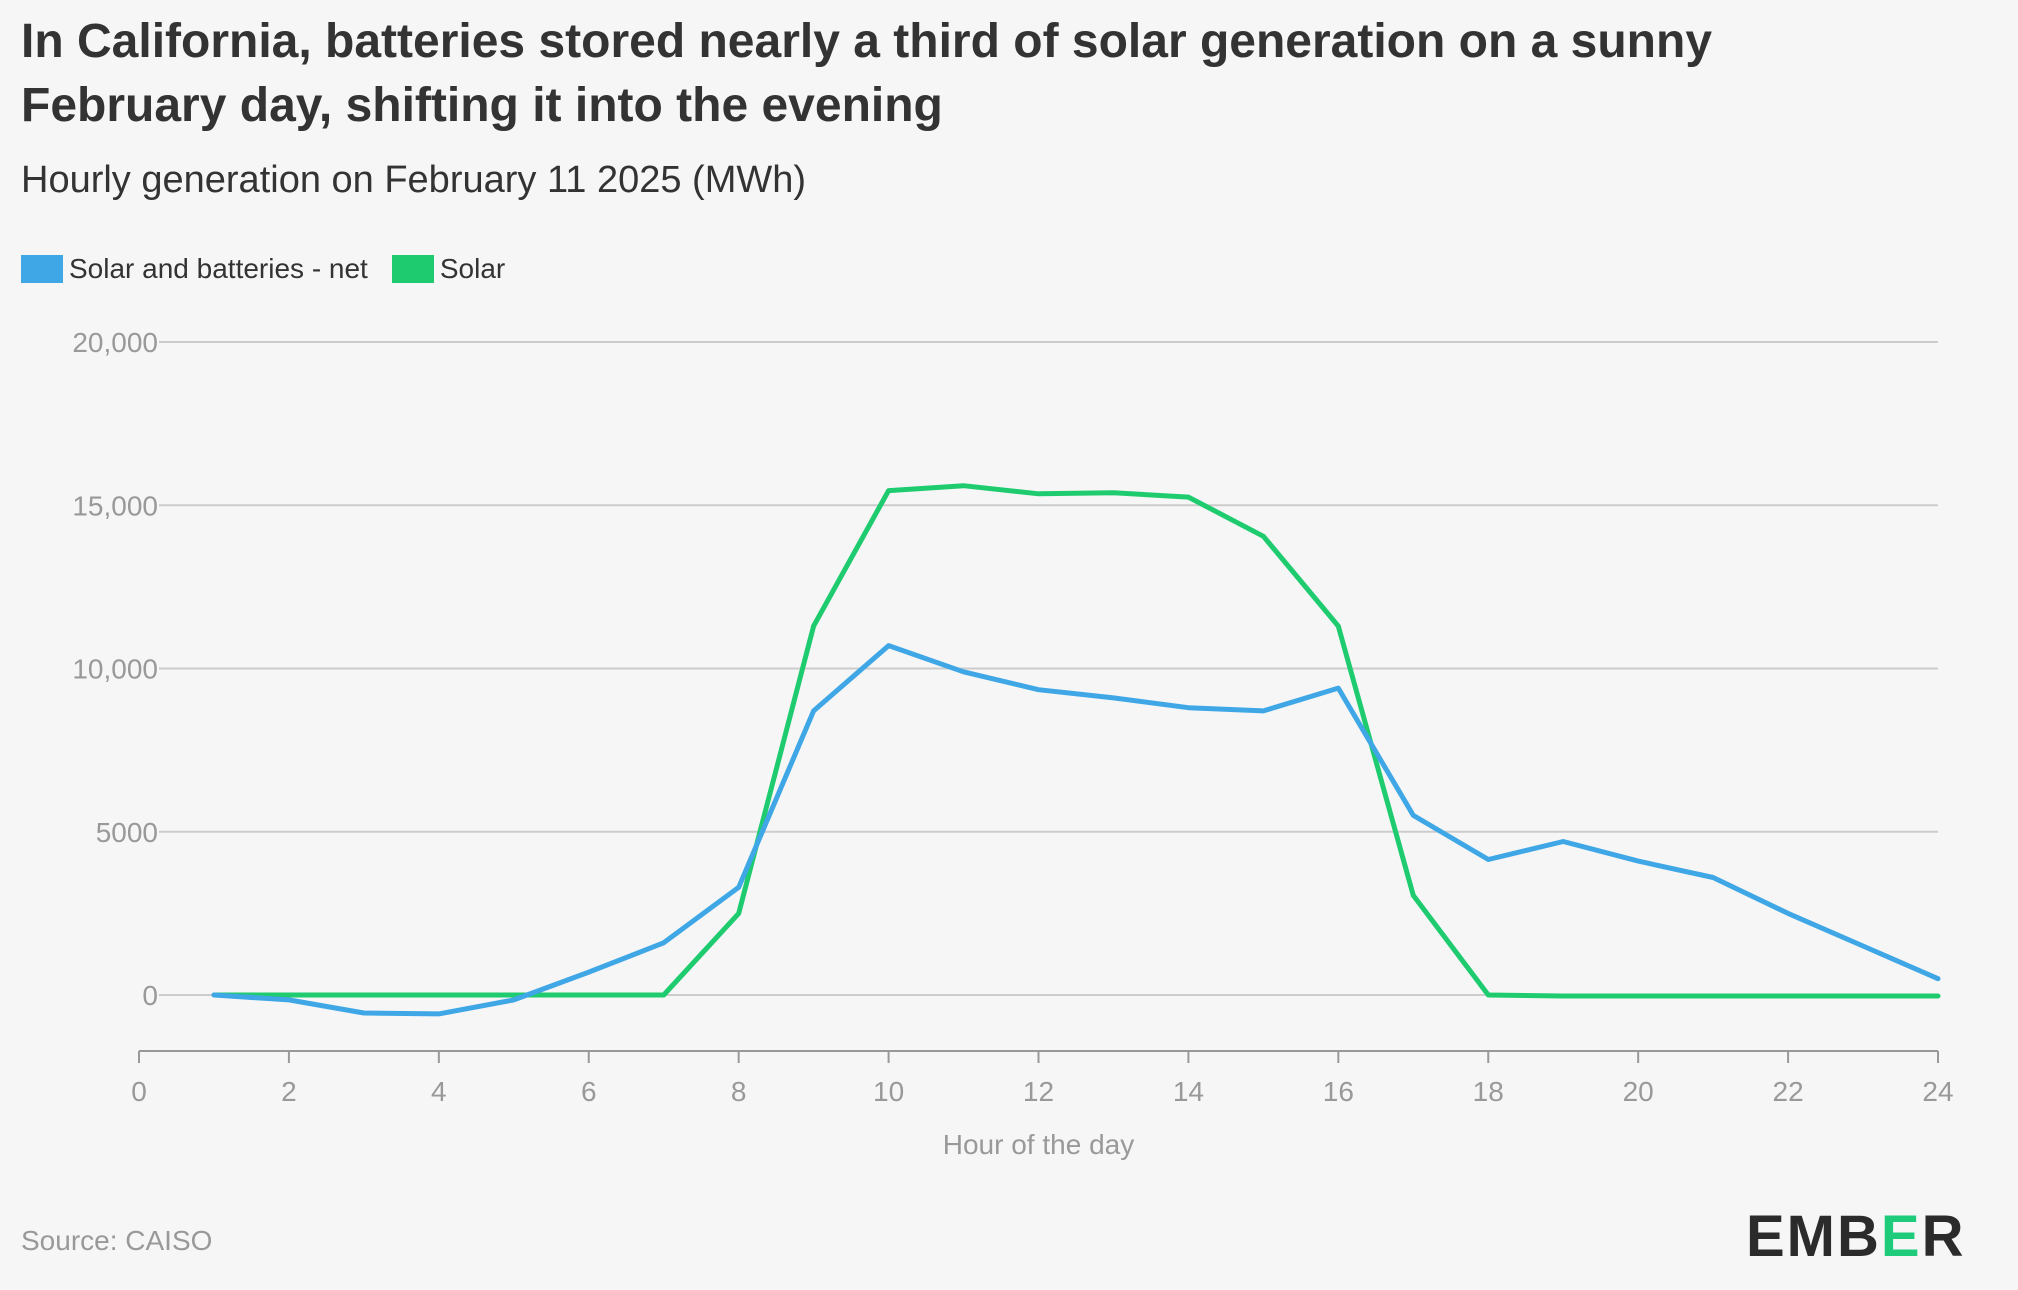 The image size is (2018, 1290). What do you see at coordinates (115, 342) in the screenshot?
I see `y-tick-label: 20,000` at bounding box center [115, 342].